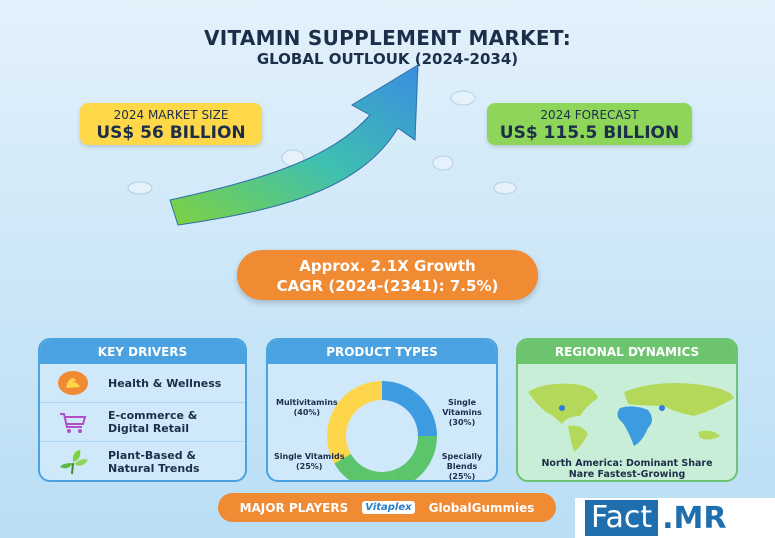 Image resolution: width=775 pixels, height=538 pixels. Describe the element at coordinates (382, 352) in the screenshot. I see `product-types-title: PRODUCT TYPES` at that location.